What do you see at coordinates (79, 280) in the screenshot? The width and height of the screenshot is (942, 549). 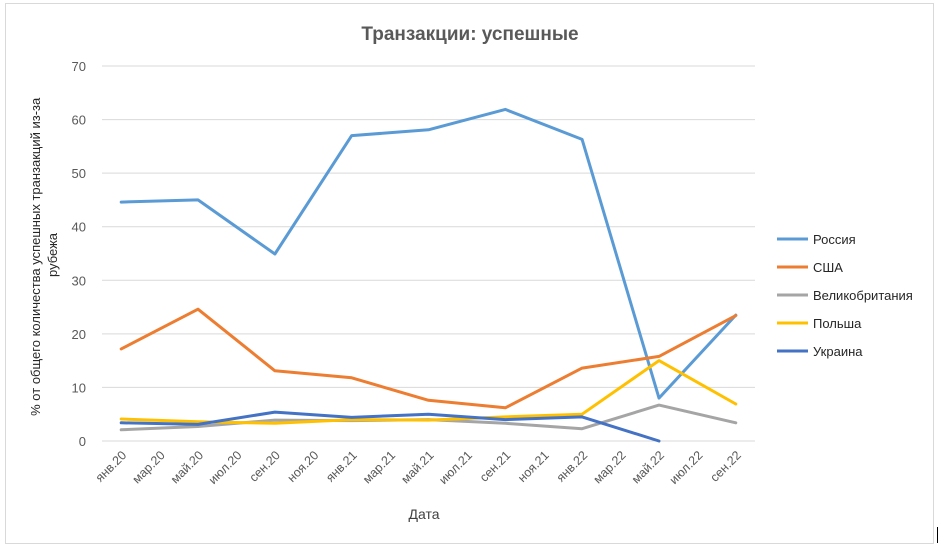 I see `y-tick-label: 30` at bounding box center [79, 280].